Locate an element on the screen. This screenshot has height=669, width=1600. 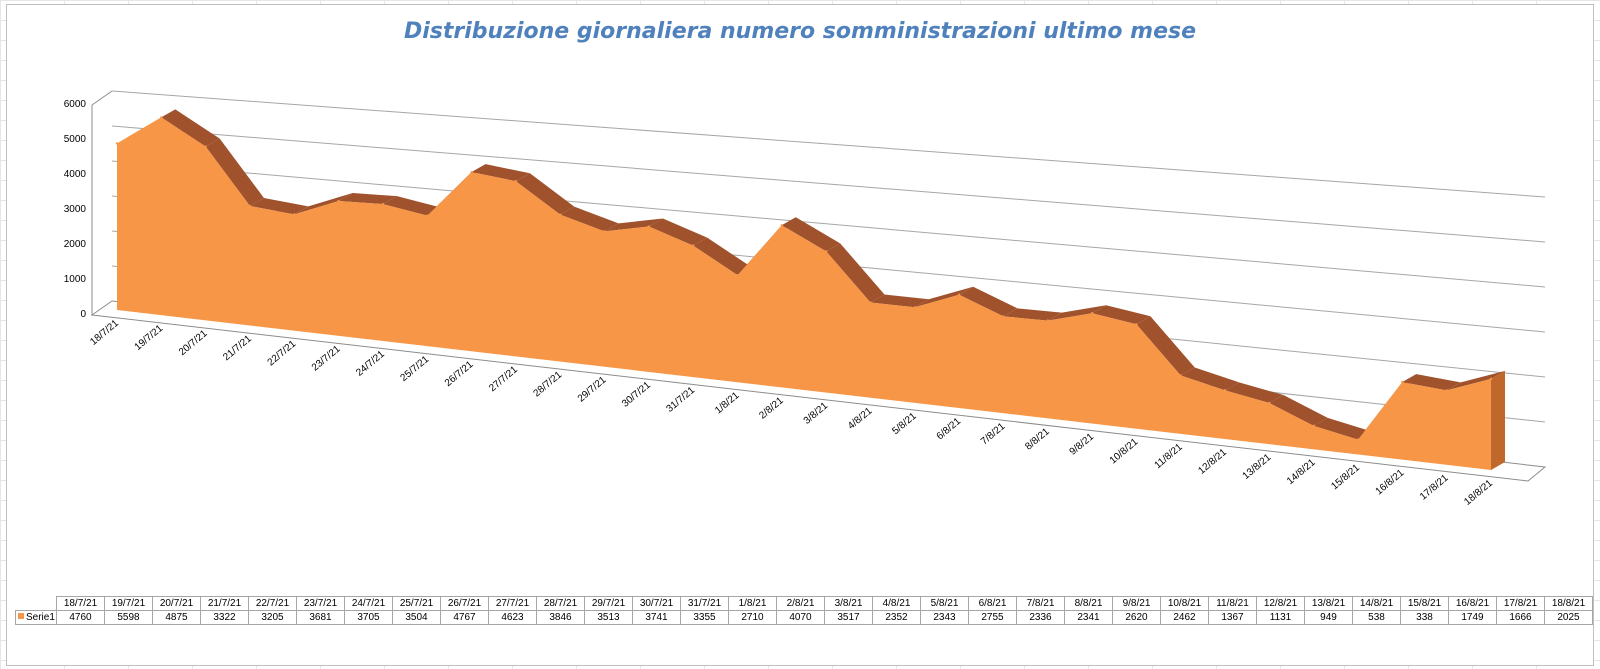
y-axis-top-edge is located at coordinates (102, 98).